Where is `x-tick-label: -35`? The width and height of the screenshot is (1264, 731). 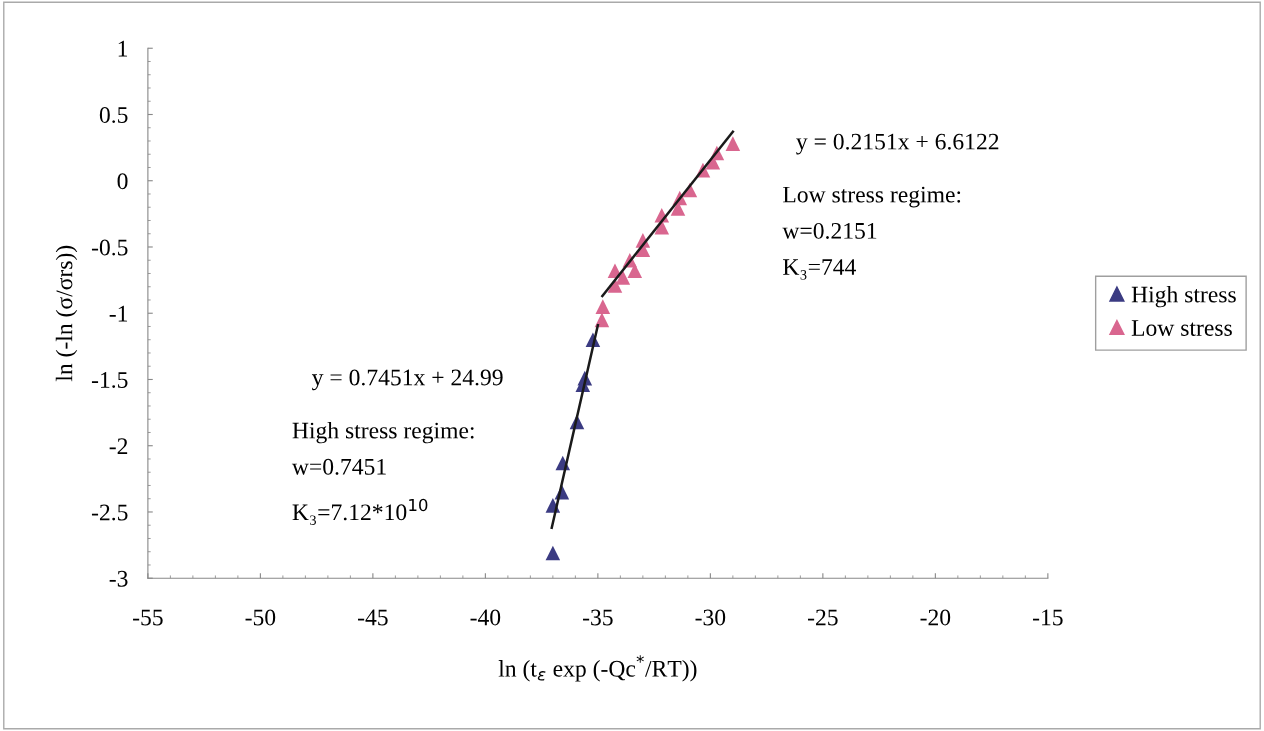
x-tick-label: -35 is located at coordinates (598, 617).